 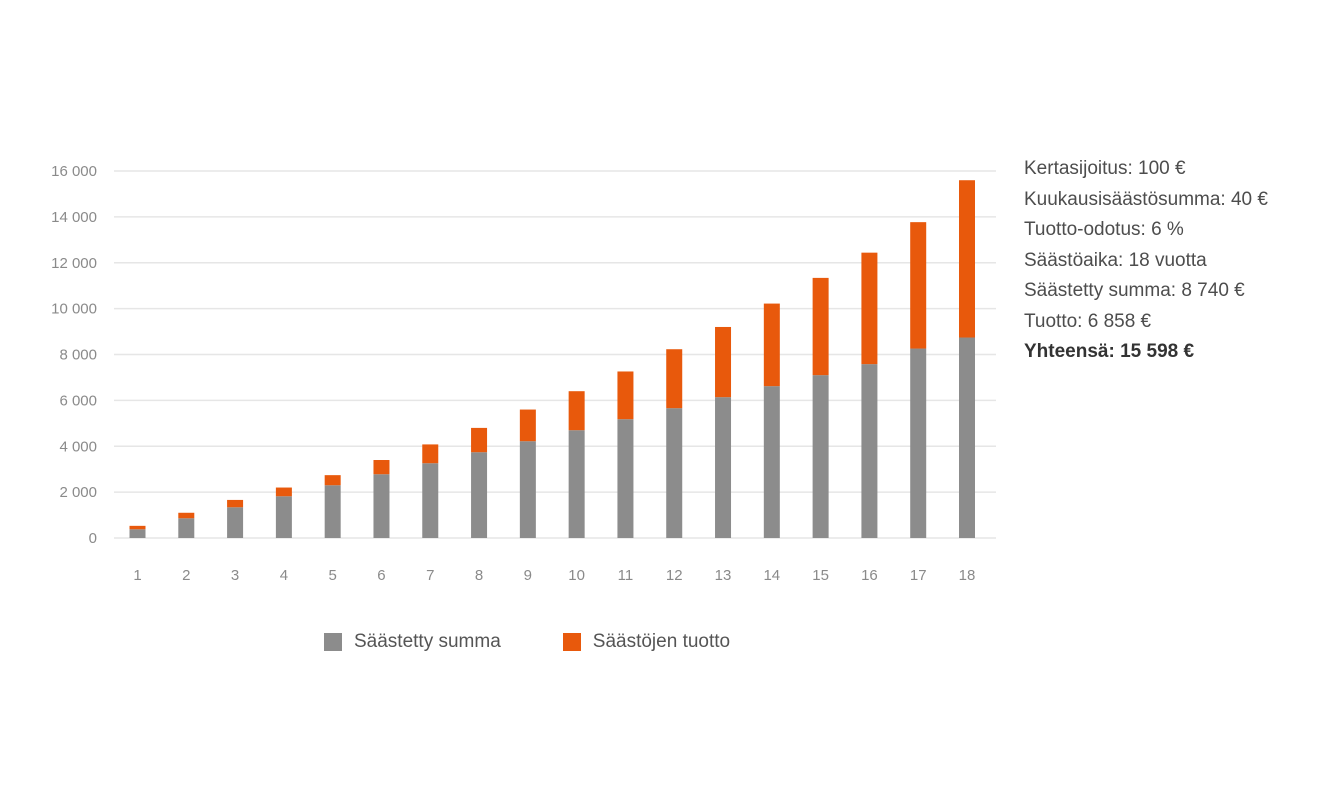 What do you see at coordinates (869, 575) in the screenshot?
I see `x-tick-label: 16` at bounding box center [869, 575].